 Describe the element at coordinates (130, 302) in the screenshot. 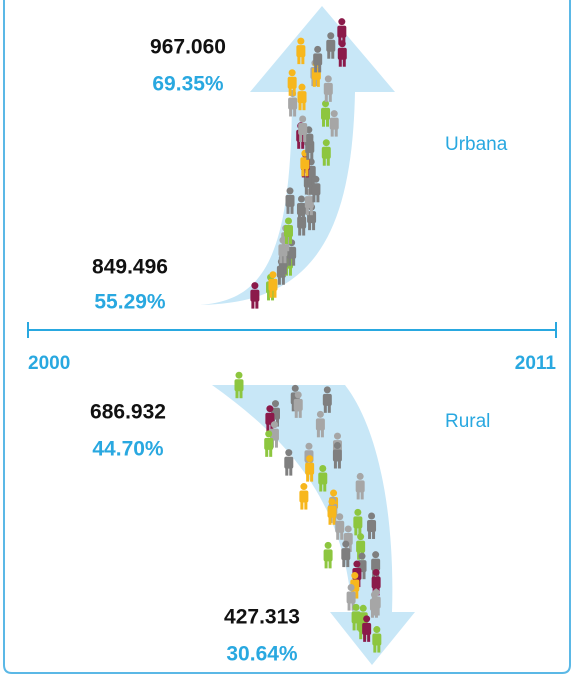

I see `urban-start-percent: 55.29%` at that location.